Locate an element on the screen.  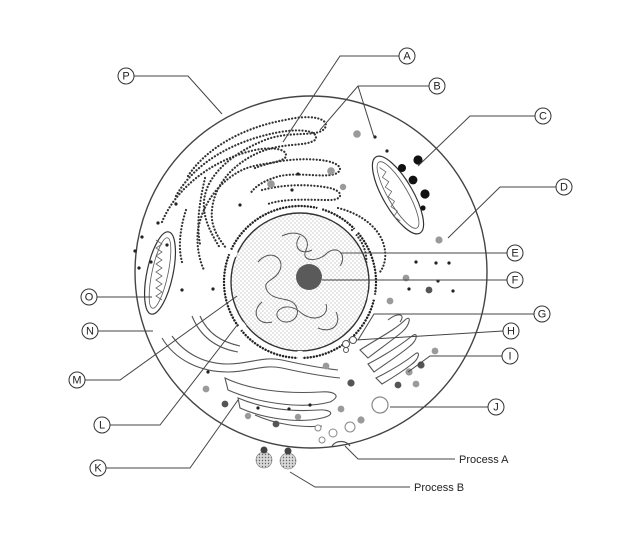
chromatin is located at coordinates (299, 281).